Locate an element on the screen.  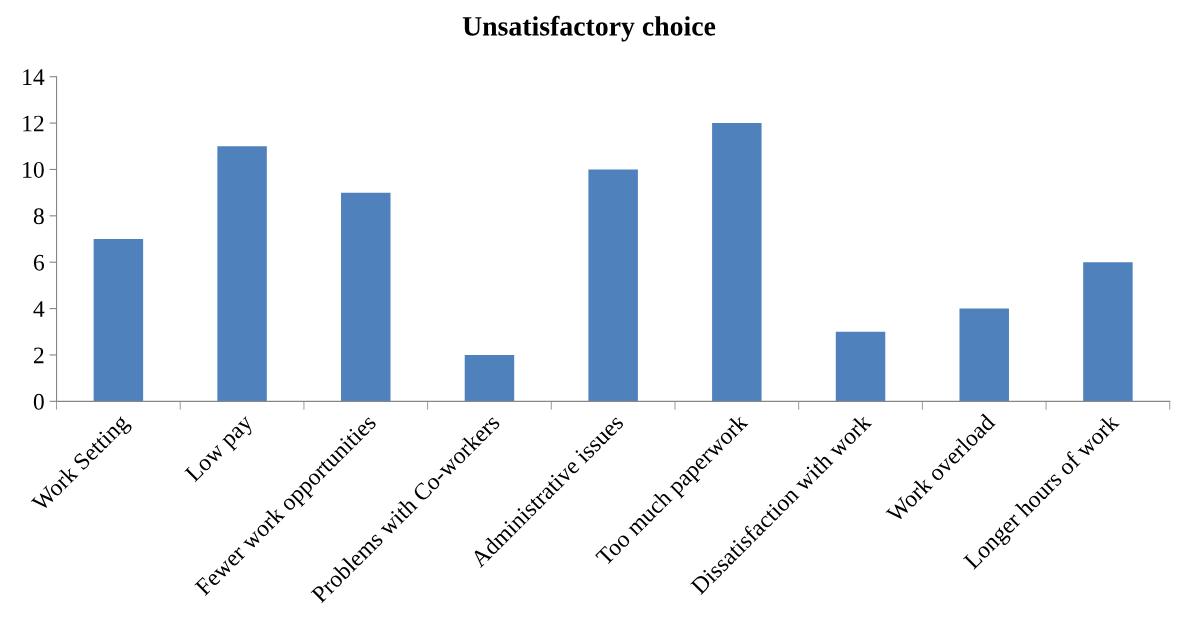
y-tick-label: 14 is located at coordinates (34, 77).